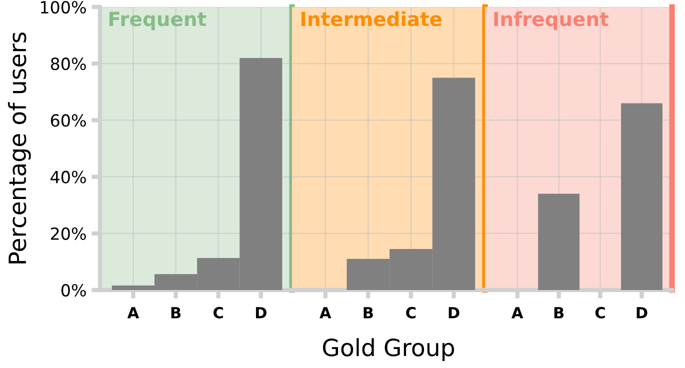 The height and width of the screenshot is (368, 685). I want to click on y-tick-label: 20%, so click(68, 233).